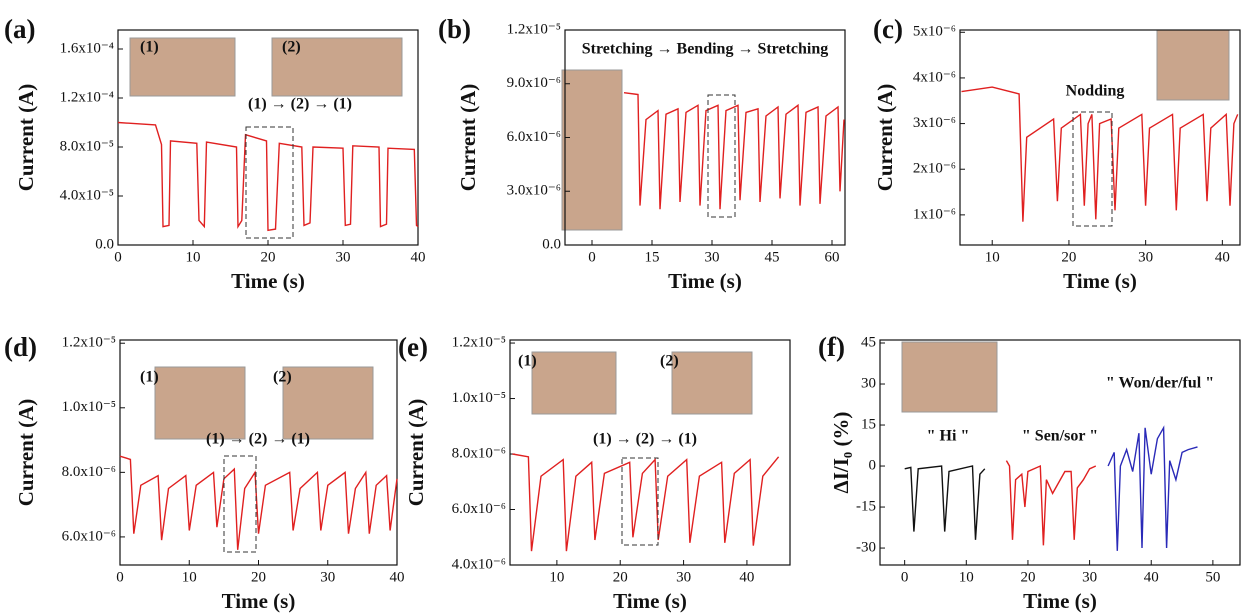 The image size is (1253, 616). Describe the element at coordinates (934, 32) in the screenshot. I see `y-tick-label: 5x10⁻⁶` at that location.